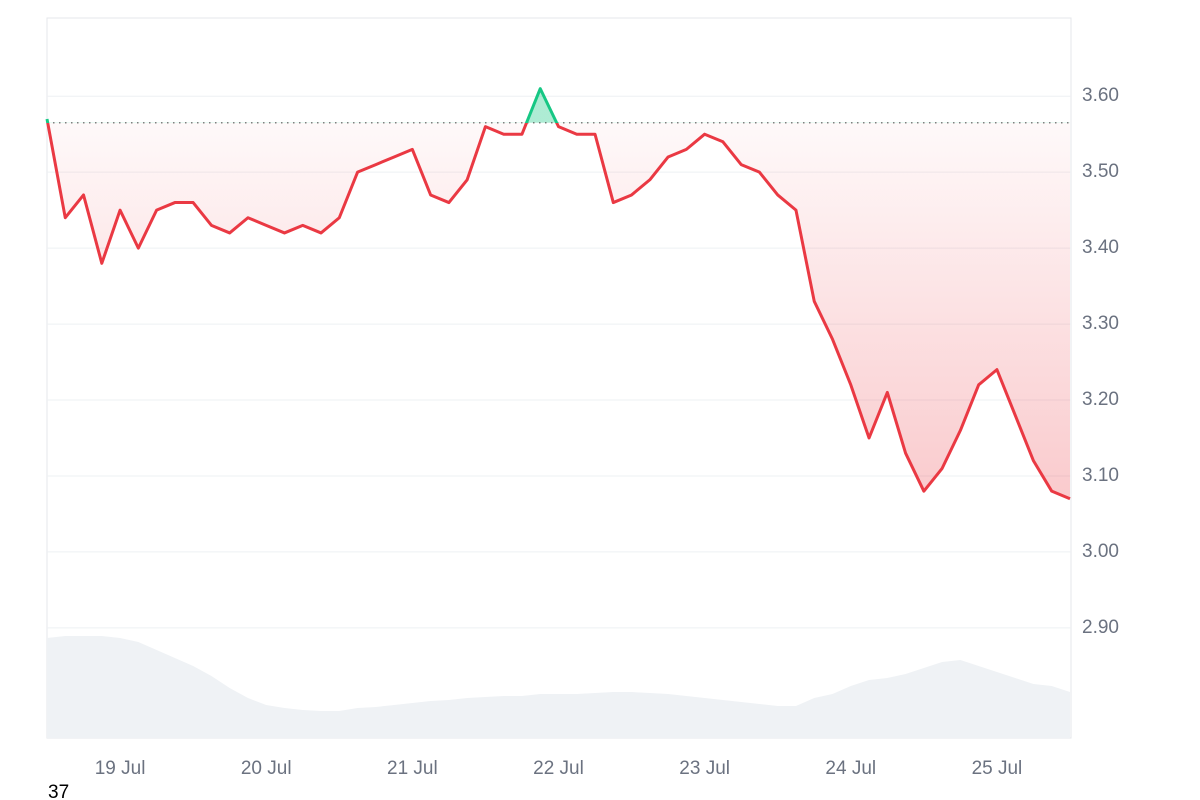 The width and height of the screenshot is (1200, 800). Describe the element at coordinates (1100, 627) in the screenshot. I see `y-tick-label: 2.90` at that location.